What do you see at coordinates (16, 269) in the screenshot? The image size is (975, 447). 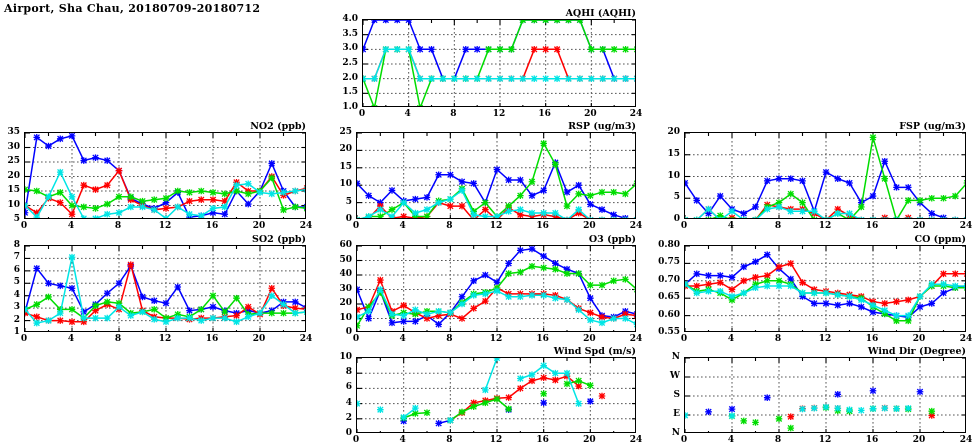 I see `ytick-so2-5: 6` at bounding box center [16, 269].